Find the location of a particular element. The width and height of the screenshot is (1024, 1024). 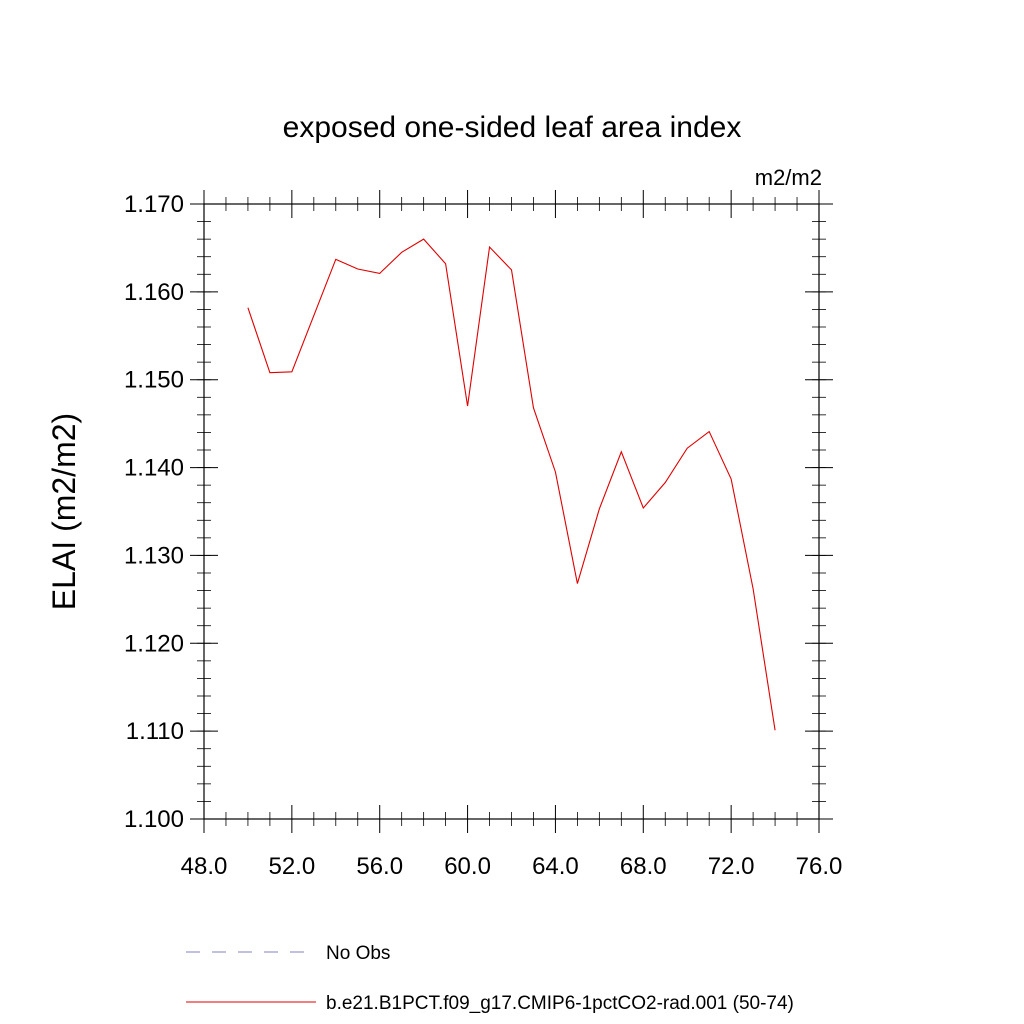

y-tick-label: 1.120 is located at coordinates (154, 643).